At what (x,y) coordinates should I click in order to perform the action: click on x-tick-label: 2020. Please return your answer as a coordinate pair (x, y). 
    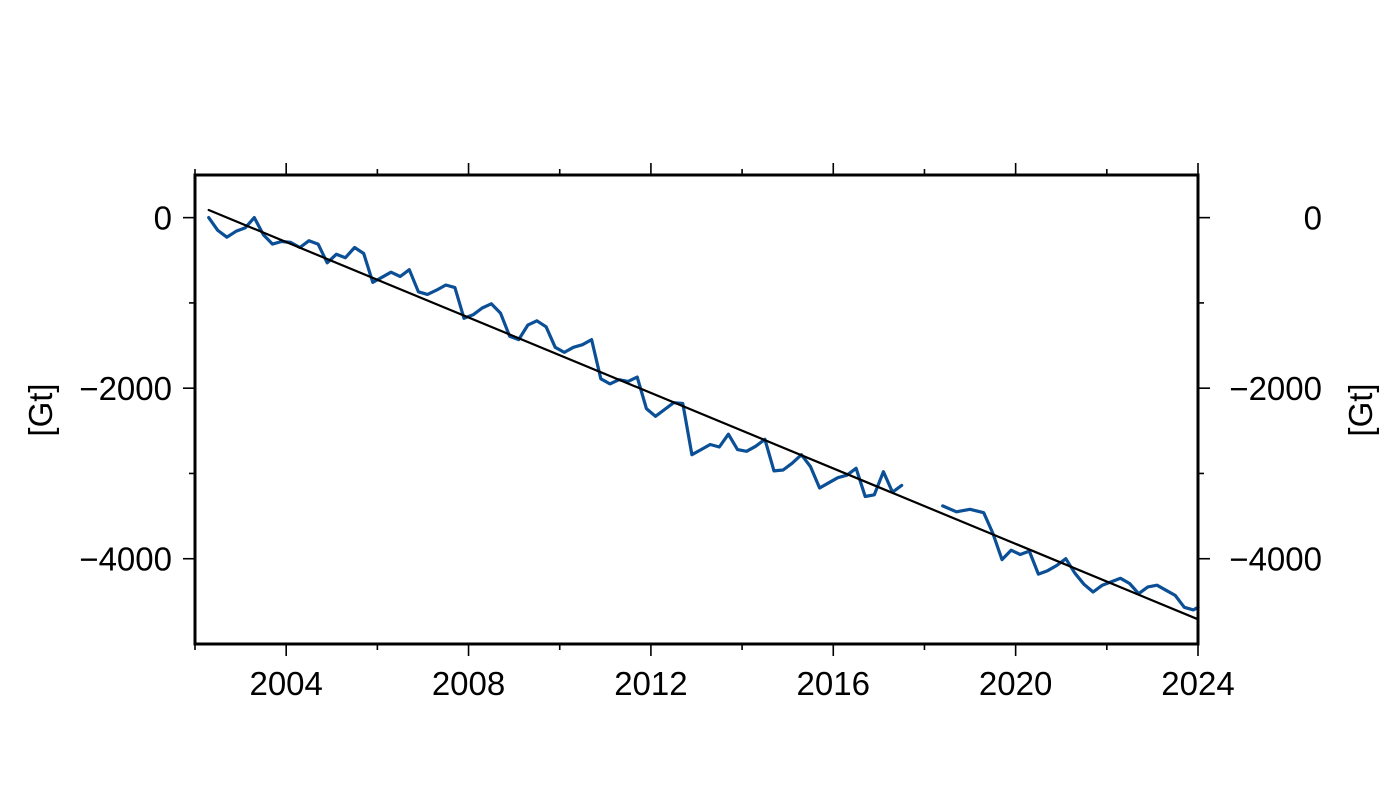
    Looking at the image, I should click on (1015, 683).